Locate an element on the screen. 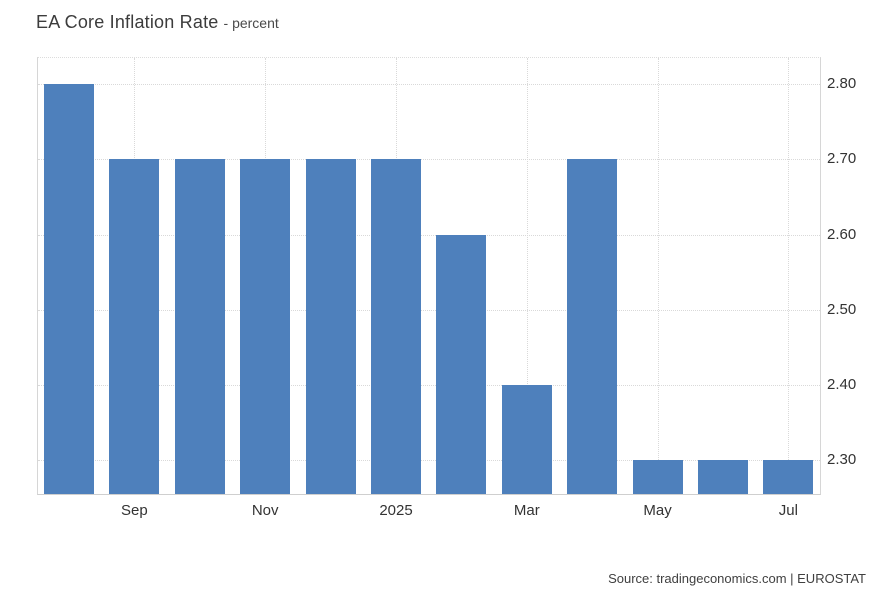 This screenshot has height=603, width=882. y-gridline is located at coordinates (429, 85).